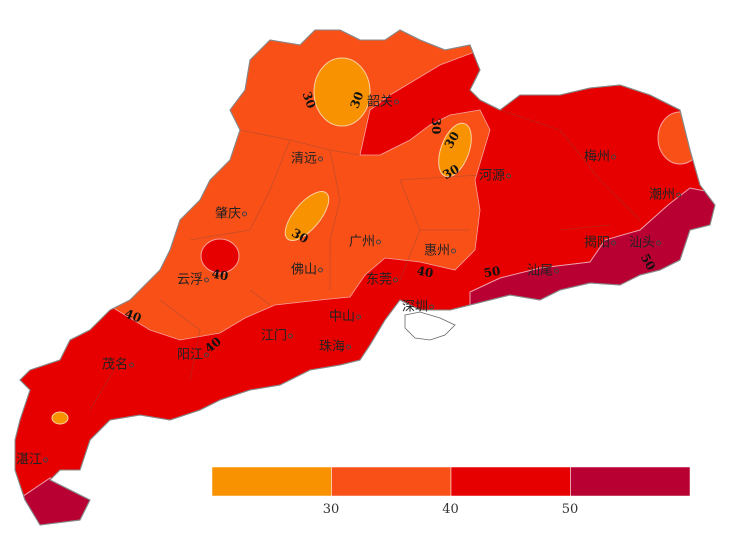 This screenshot has width=730, height=550. What do you see at coordinates (331, 509) in the screenshot?
I see `legend-tick-label: 30` at bounding box center [331, 509].